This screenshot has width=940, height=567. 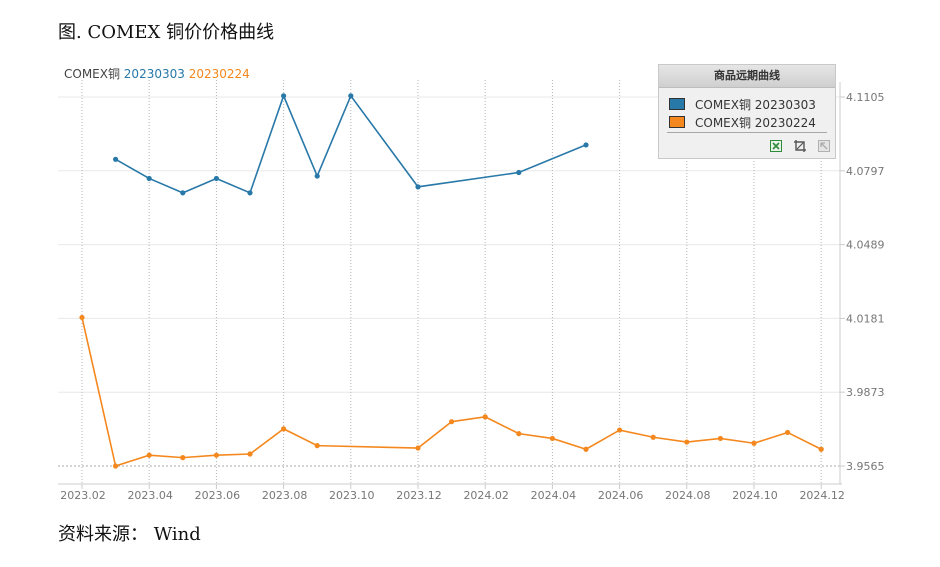 What do you see at coordinates (677, 122) in the screenshot?
I see `legend-swatch-orange` at bounding box center [677, 122].